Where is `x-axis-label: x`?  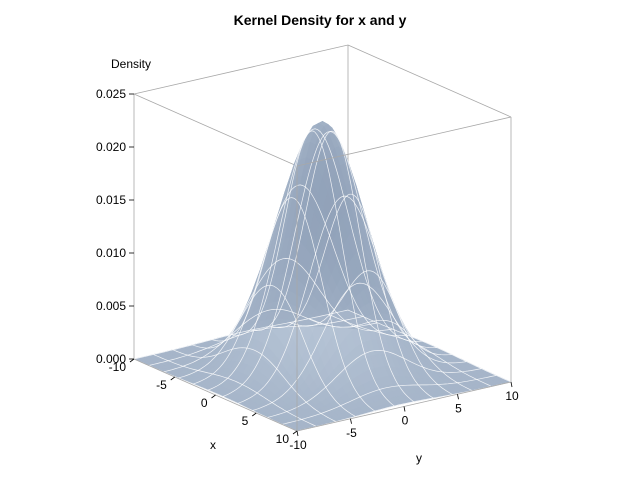
x-axis-label: x is located at coordinates (213, 445).